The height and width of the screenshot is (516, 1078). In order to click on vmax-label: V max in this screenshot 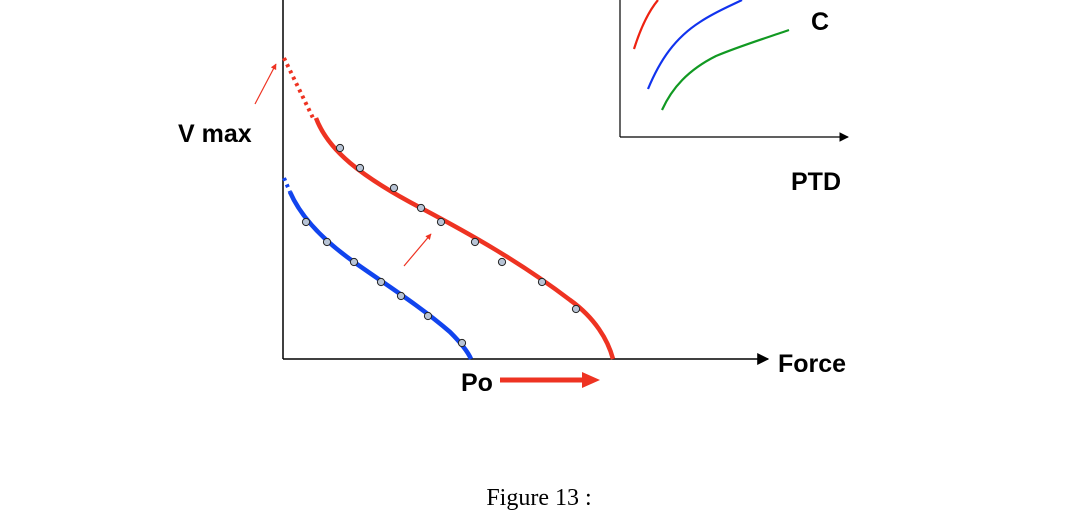, I will do `click(215, 134)`.